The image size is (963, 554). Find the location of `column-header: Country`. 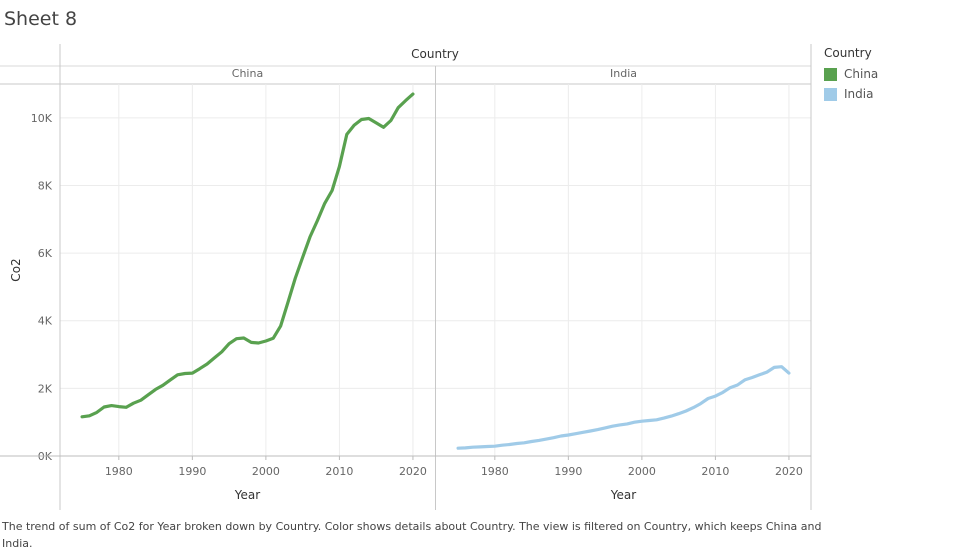

column-header: Country is located at coordinates (435, 54).